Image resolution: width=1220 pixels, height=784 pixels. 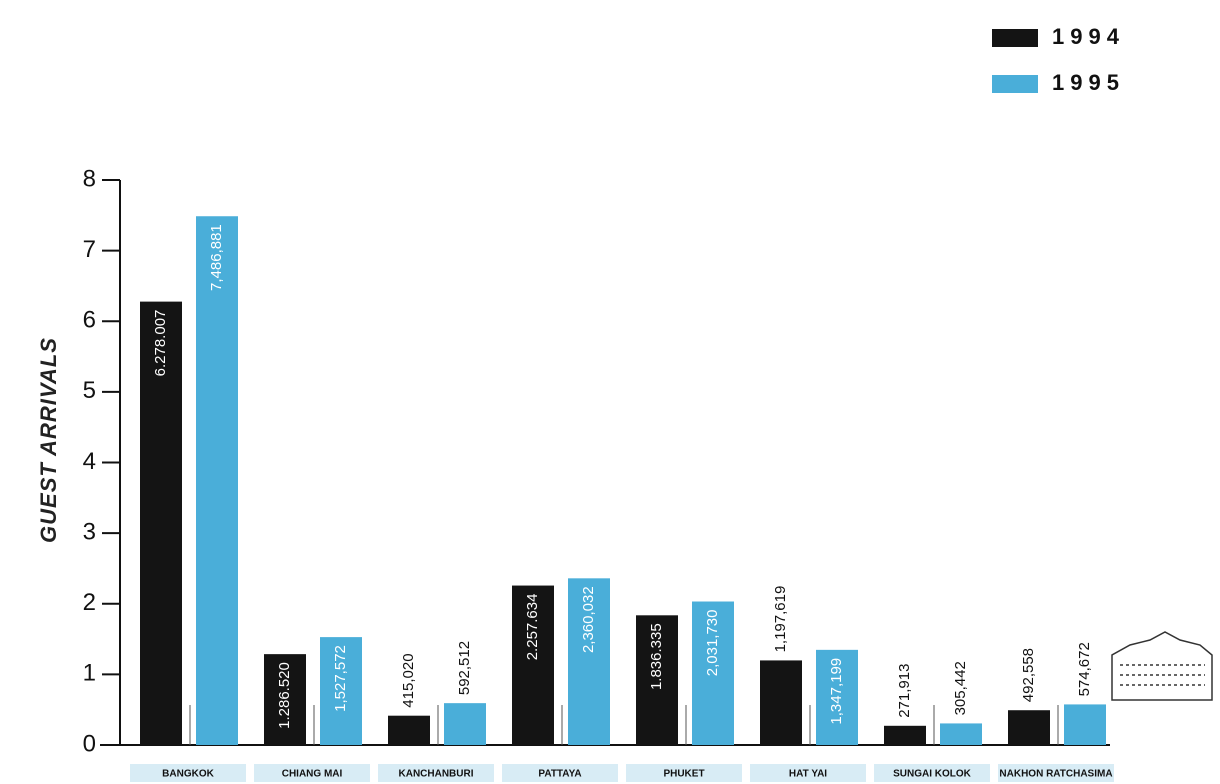 What do you see at coordinates (960, 688) in the screenshot?
I see `value-label: 305,442` at bounding box center [960, 688].